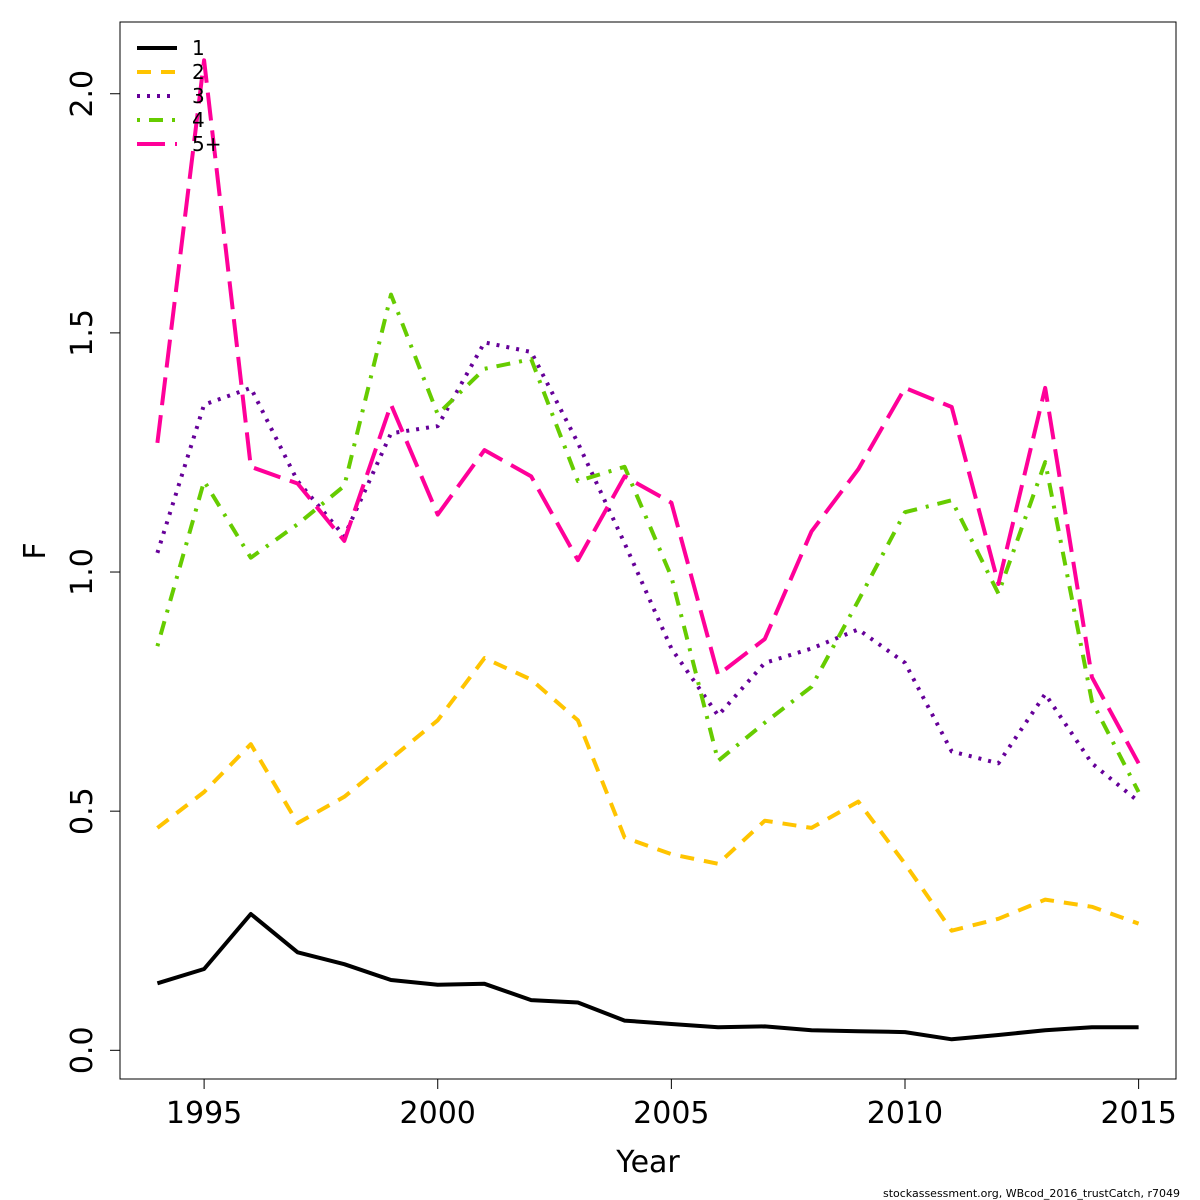  What do you see at coordinates (671, 1113) in the screenshot?
I see `x-tick-label: 2005` at bounding box center [671, 1113].